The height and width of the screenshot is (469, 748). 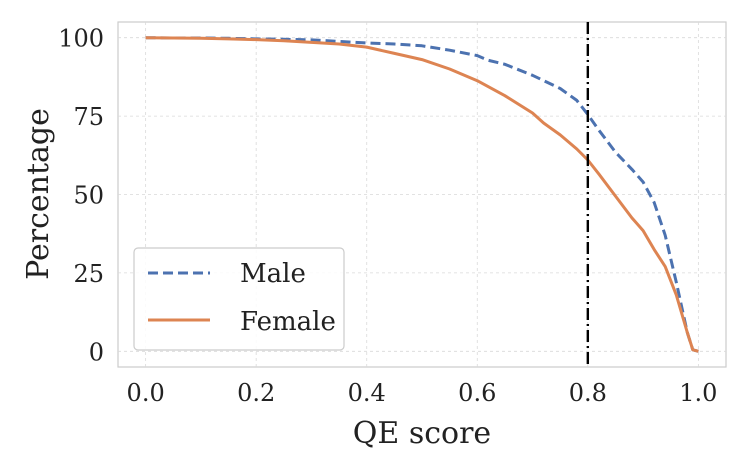 I want to click on x-tick-label: 0.4, so click(x=367, y=393).